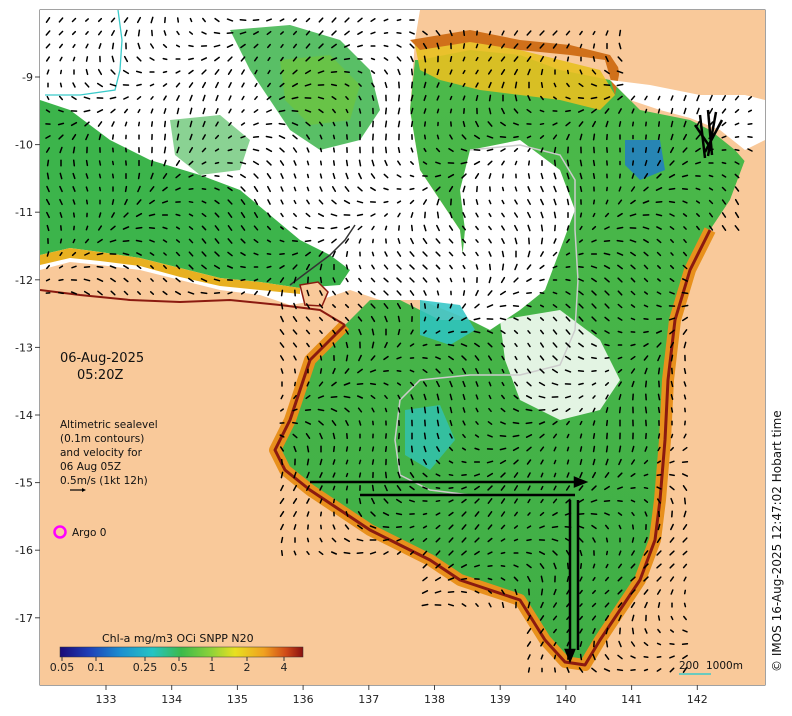 Image resolution: width=792 pixels, height=716 pixels. I want to click on map-date: 06-Aug-2025, so click(102, 358).